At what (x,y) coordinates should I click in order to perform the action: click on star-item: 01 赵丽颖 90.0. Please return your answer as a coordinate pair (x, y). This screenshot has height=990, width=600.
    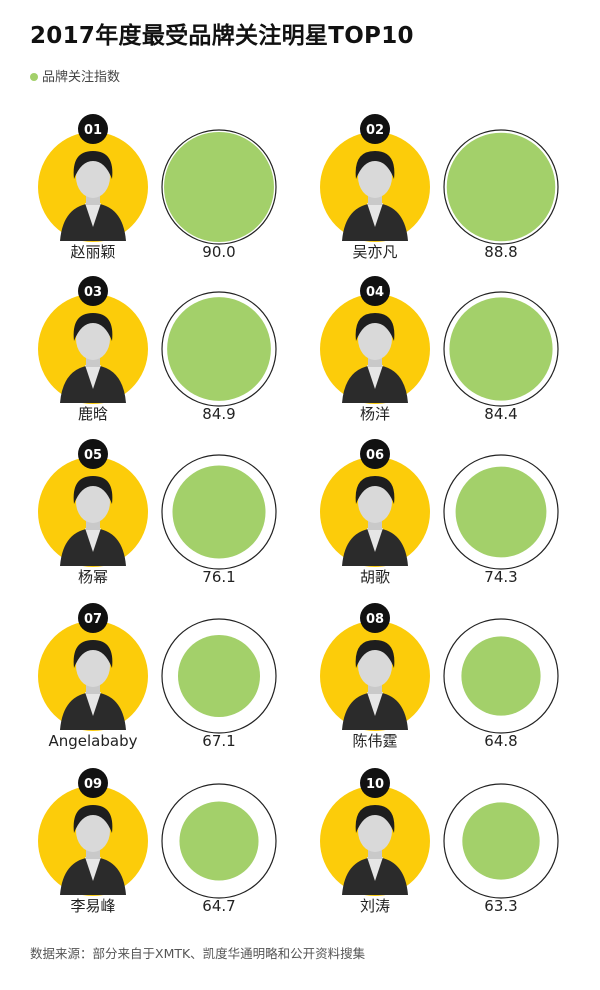
    Looking at the image, I should click on (157, 187).